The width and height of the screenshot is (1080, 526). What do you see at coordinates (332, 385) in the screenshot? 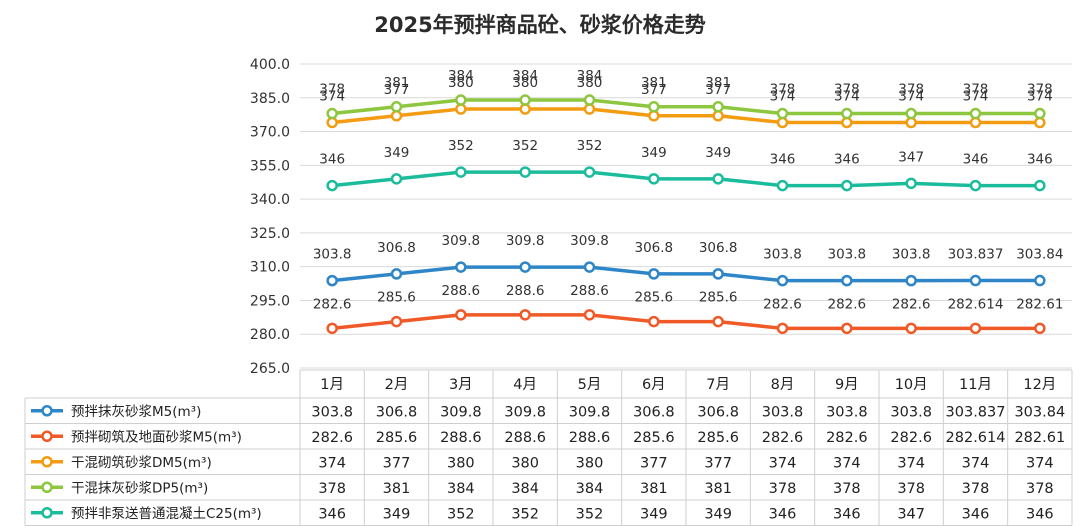
I see `x-category-label: 1月` at bounding box center [332, 385].